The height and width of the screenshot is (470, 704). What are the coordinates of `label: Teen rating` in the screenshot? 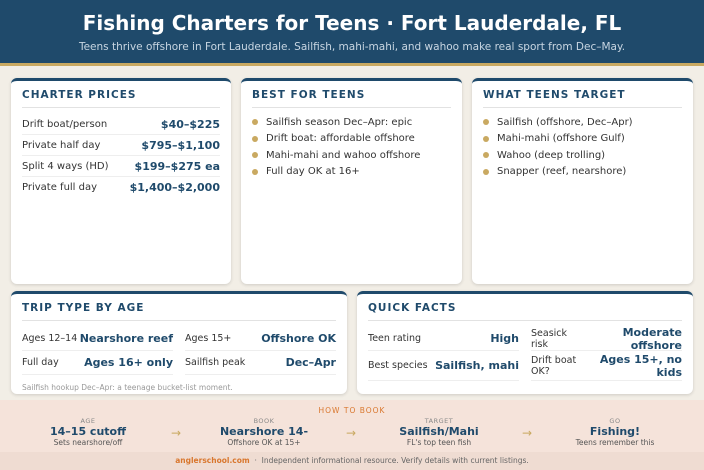 It's located at (395, 338).